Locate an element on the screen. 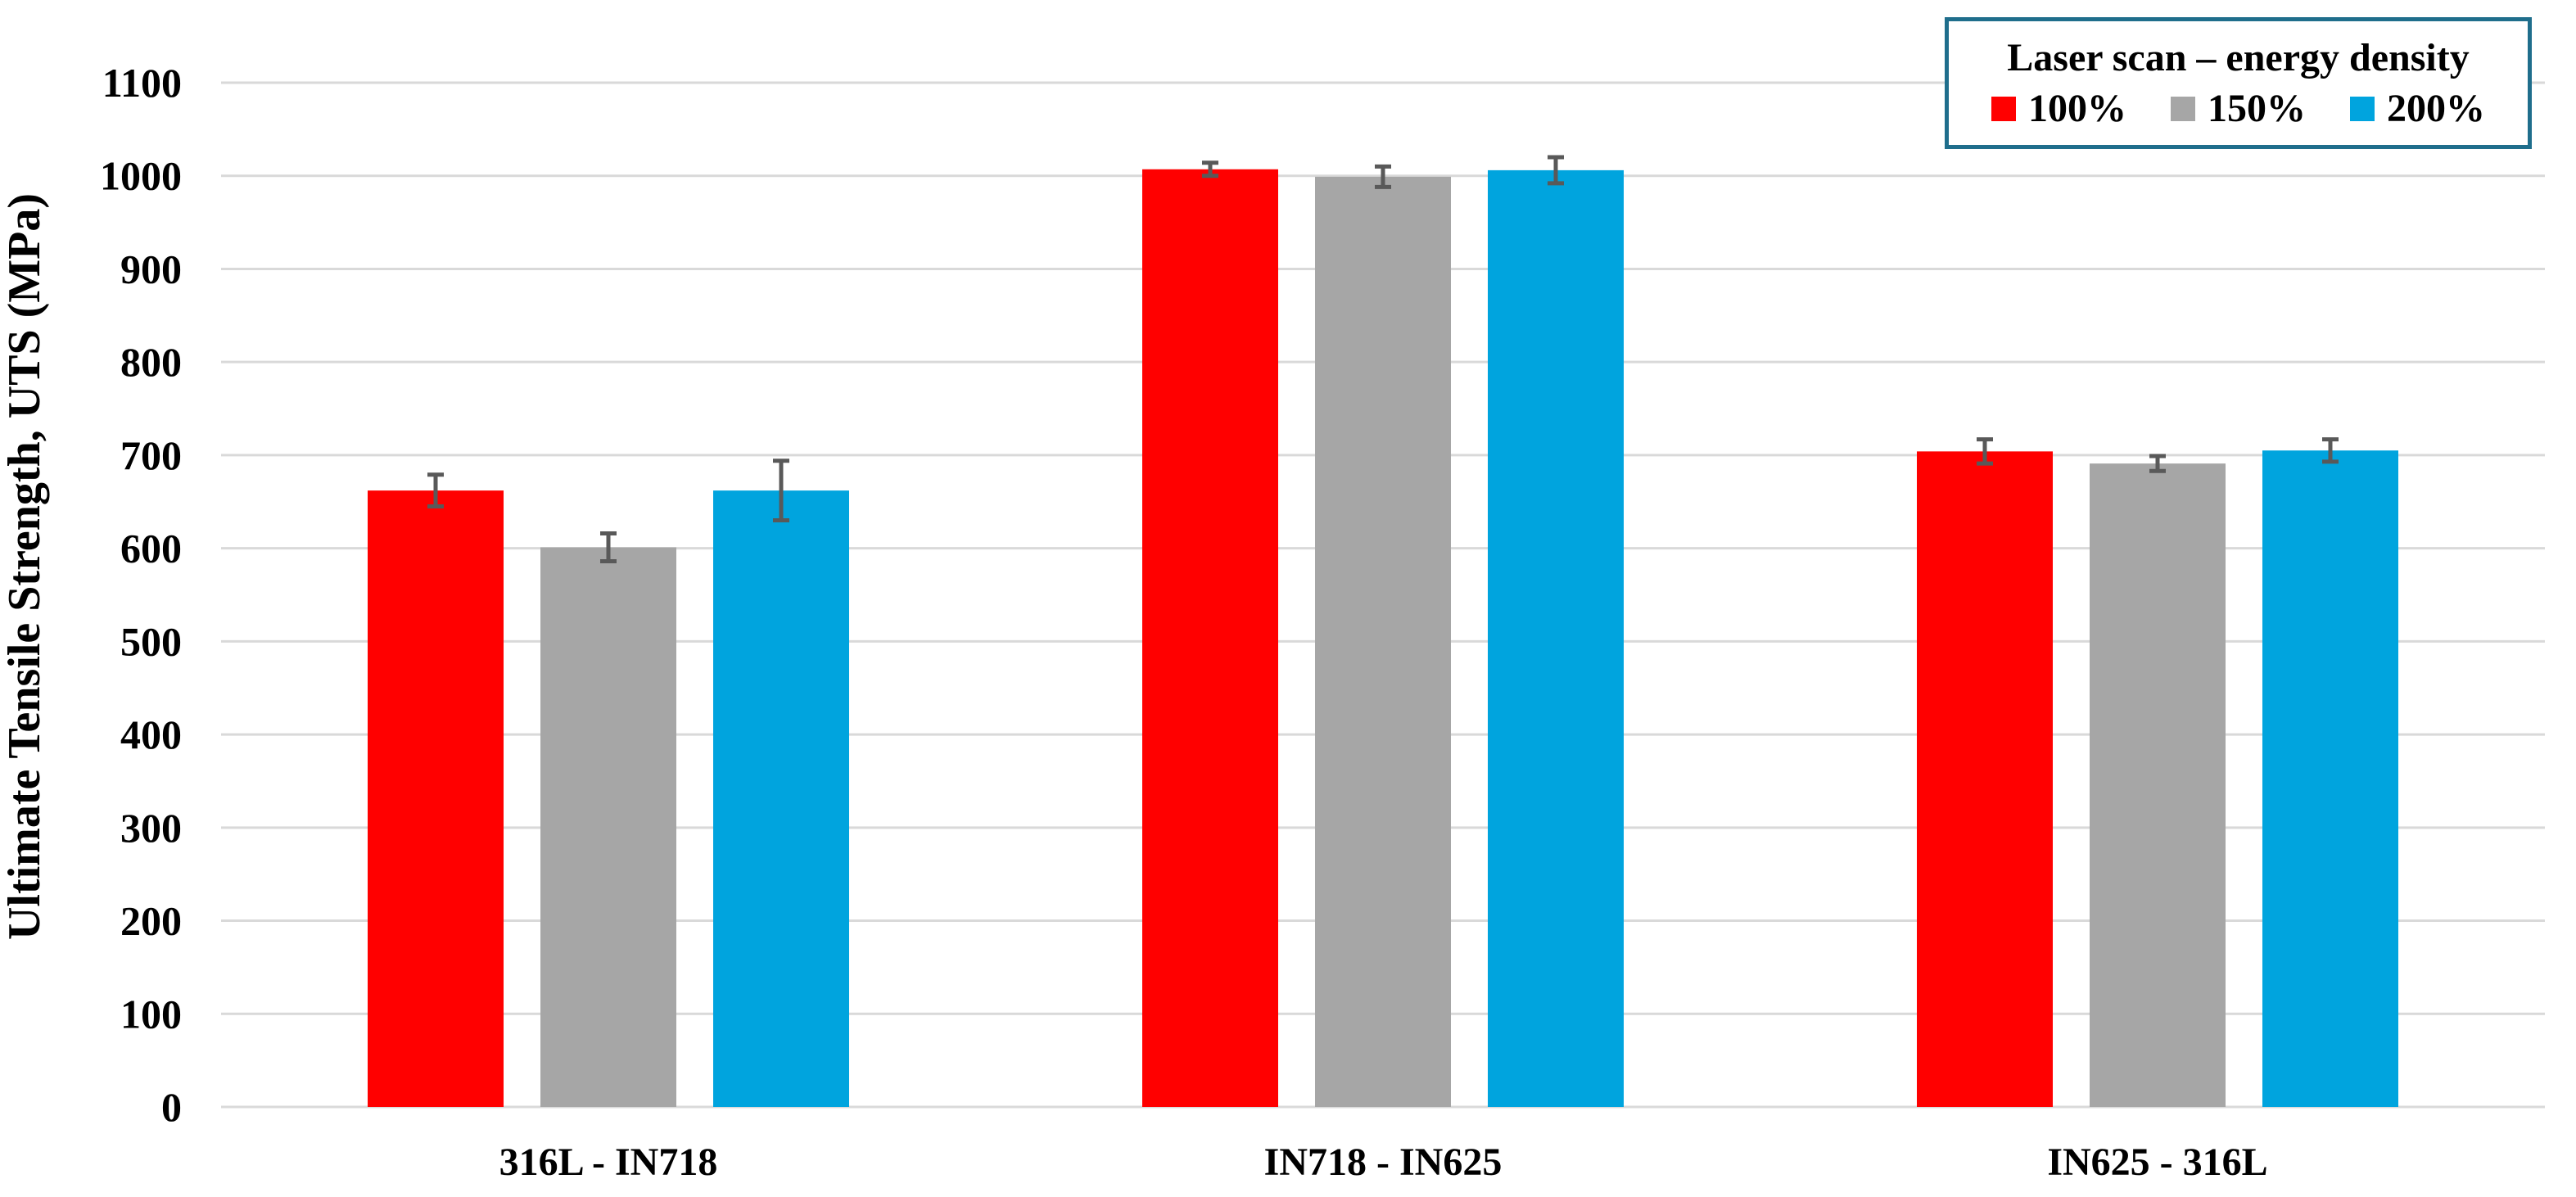 This screenshot has height=1197, width=2576. legend-title: Laser scan – energy density is located at coordinates (2238, 57).